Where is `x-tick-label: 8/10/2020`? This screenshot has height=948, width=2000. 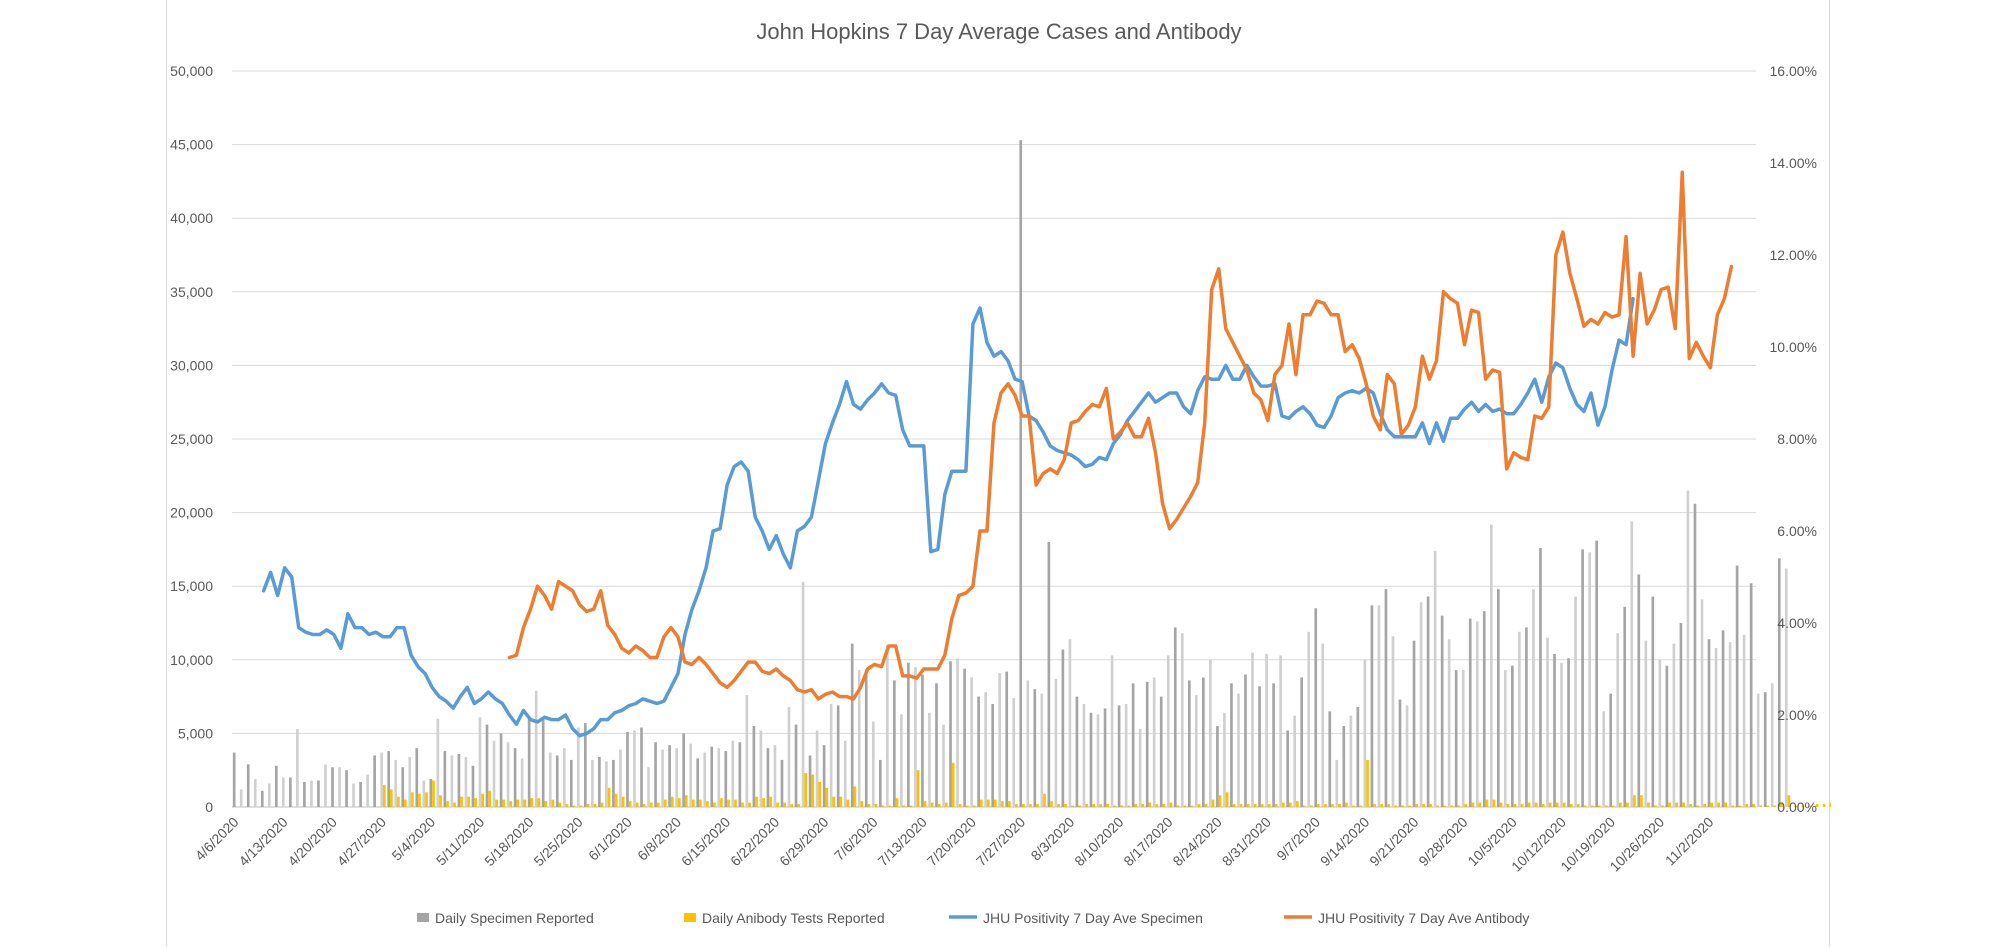 x-tick-label: 8/10/2020 is located at coordinates (1099, 842).